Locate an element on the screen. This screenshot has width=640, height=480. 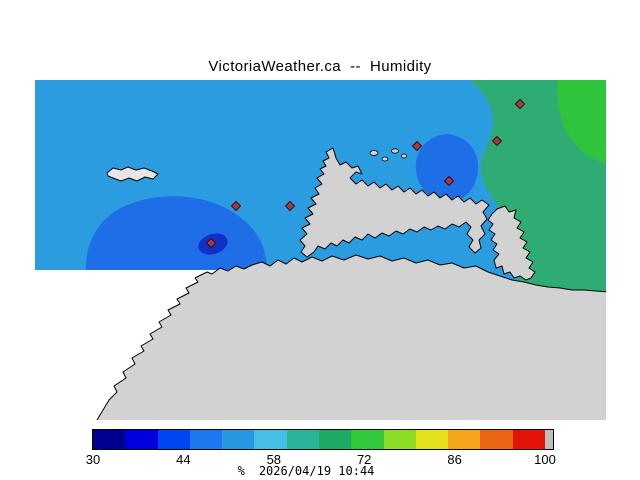
small-islands is located at coordinates (388, 155).